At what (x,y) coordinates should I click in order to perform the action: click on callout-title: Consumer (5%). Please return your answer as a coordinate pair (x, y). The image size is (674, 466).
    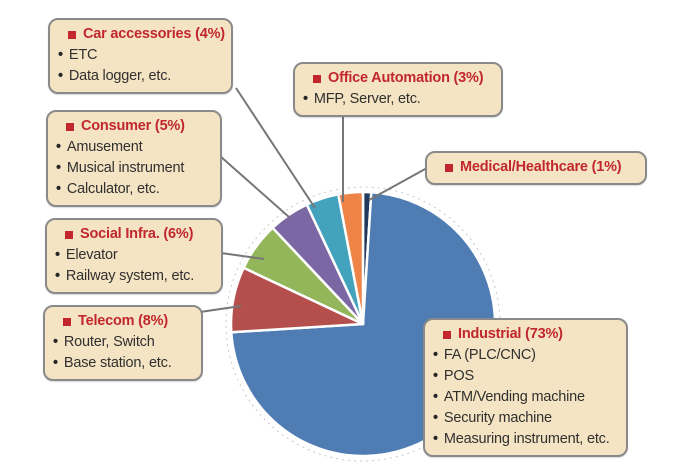
    Looking at the image, I should click on (133, 126).